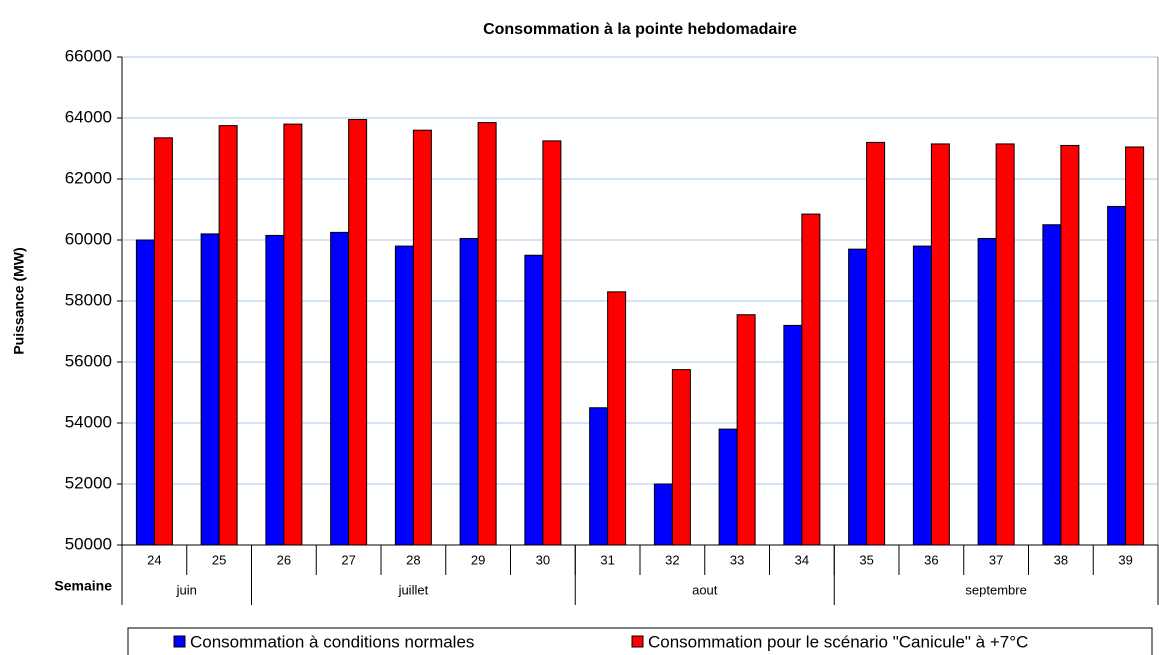 The height and width of the screenshot is (655, 1159). Describe the element at coordinates (19, 300) in the screenshot. I see `y-axis-title: Puissance (MW)` at that location.